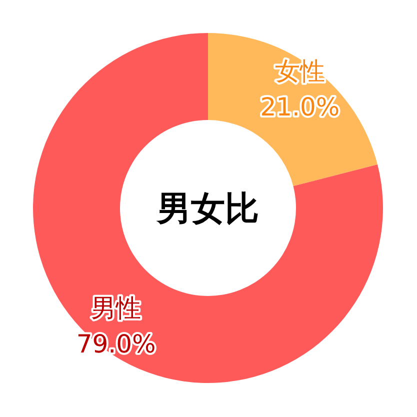 This screenshot has width=417, height=417. I want to click on text: 男女比, so click(207, 209).